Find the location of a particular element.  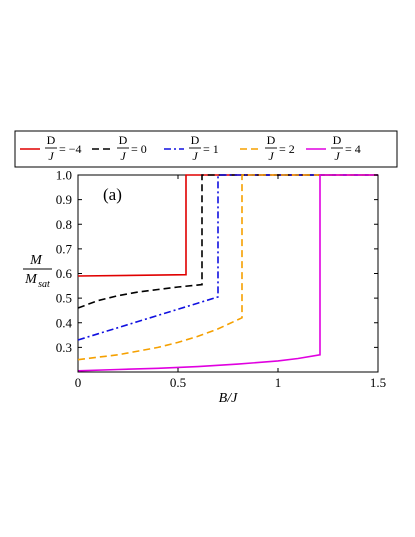

x-tick-label: 0 is located at coordinates (78, 382).